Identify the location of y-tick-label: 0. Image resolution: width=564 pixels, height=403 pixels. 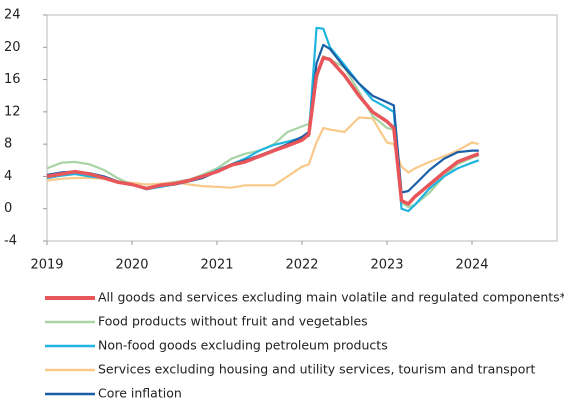
(8, 208).